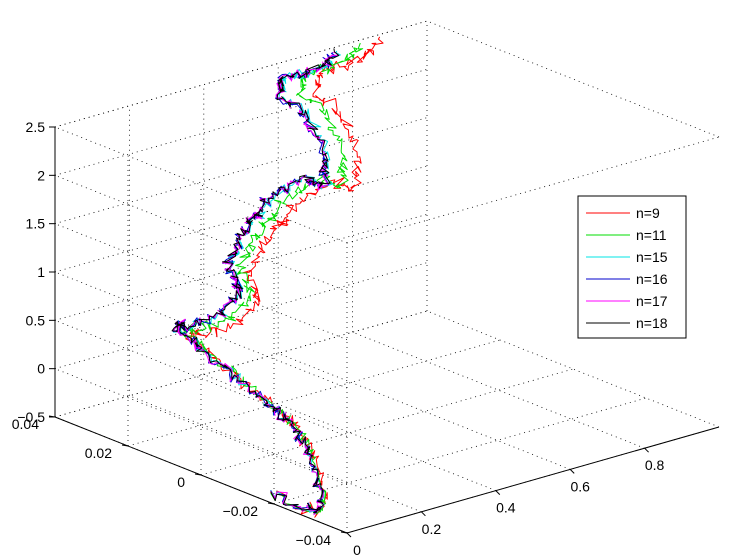  I want to click on legend-box, so click(632, 267).